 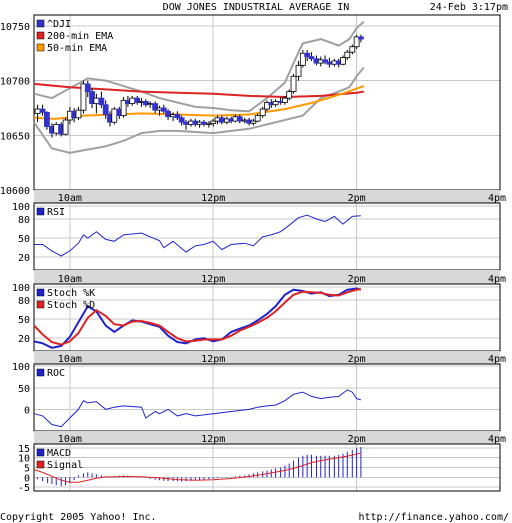 I want to click on price-ytick-3: 10750, so click(x=15, y=27).